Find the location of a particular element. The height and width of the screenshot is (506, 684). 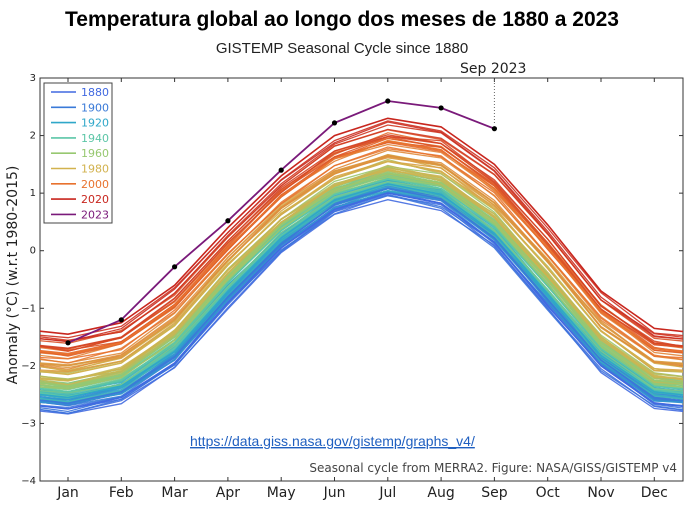

y-axis-label: Anomaly (°C) (w.r.t 1980-2015) is located at coordinates (13, 275).